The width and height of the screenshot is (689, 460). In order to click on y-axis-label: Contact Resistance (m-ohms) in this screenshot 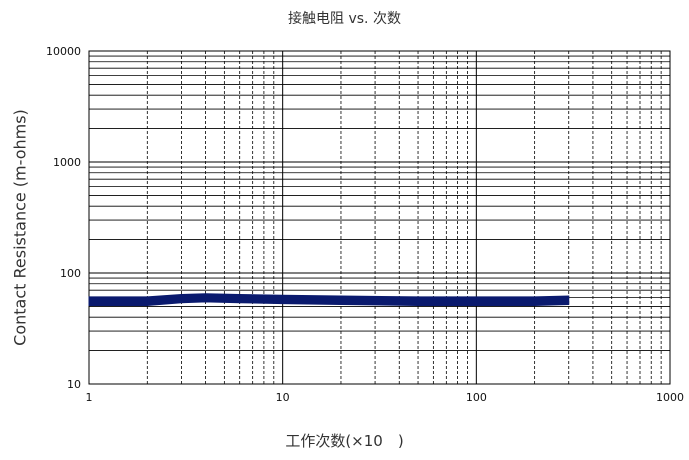, I will do `click(20, 227)`.